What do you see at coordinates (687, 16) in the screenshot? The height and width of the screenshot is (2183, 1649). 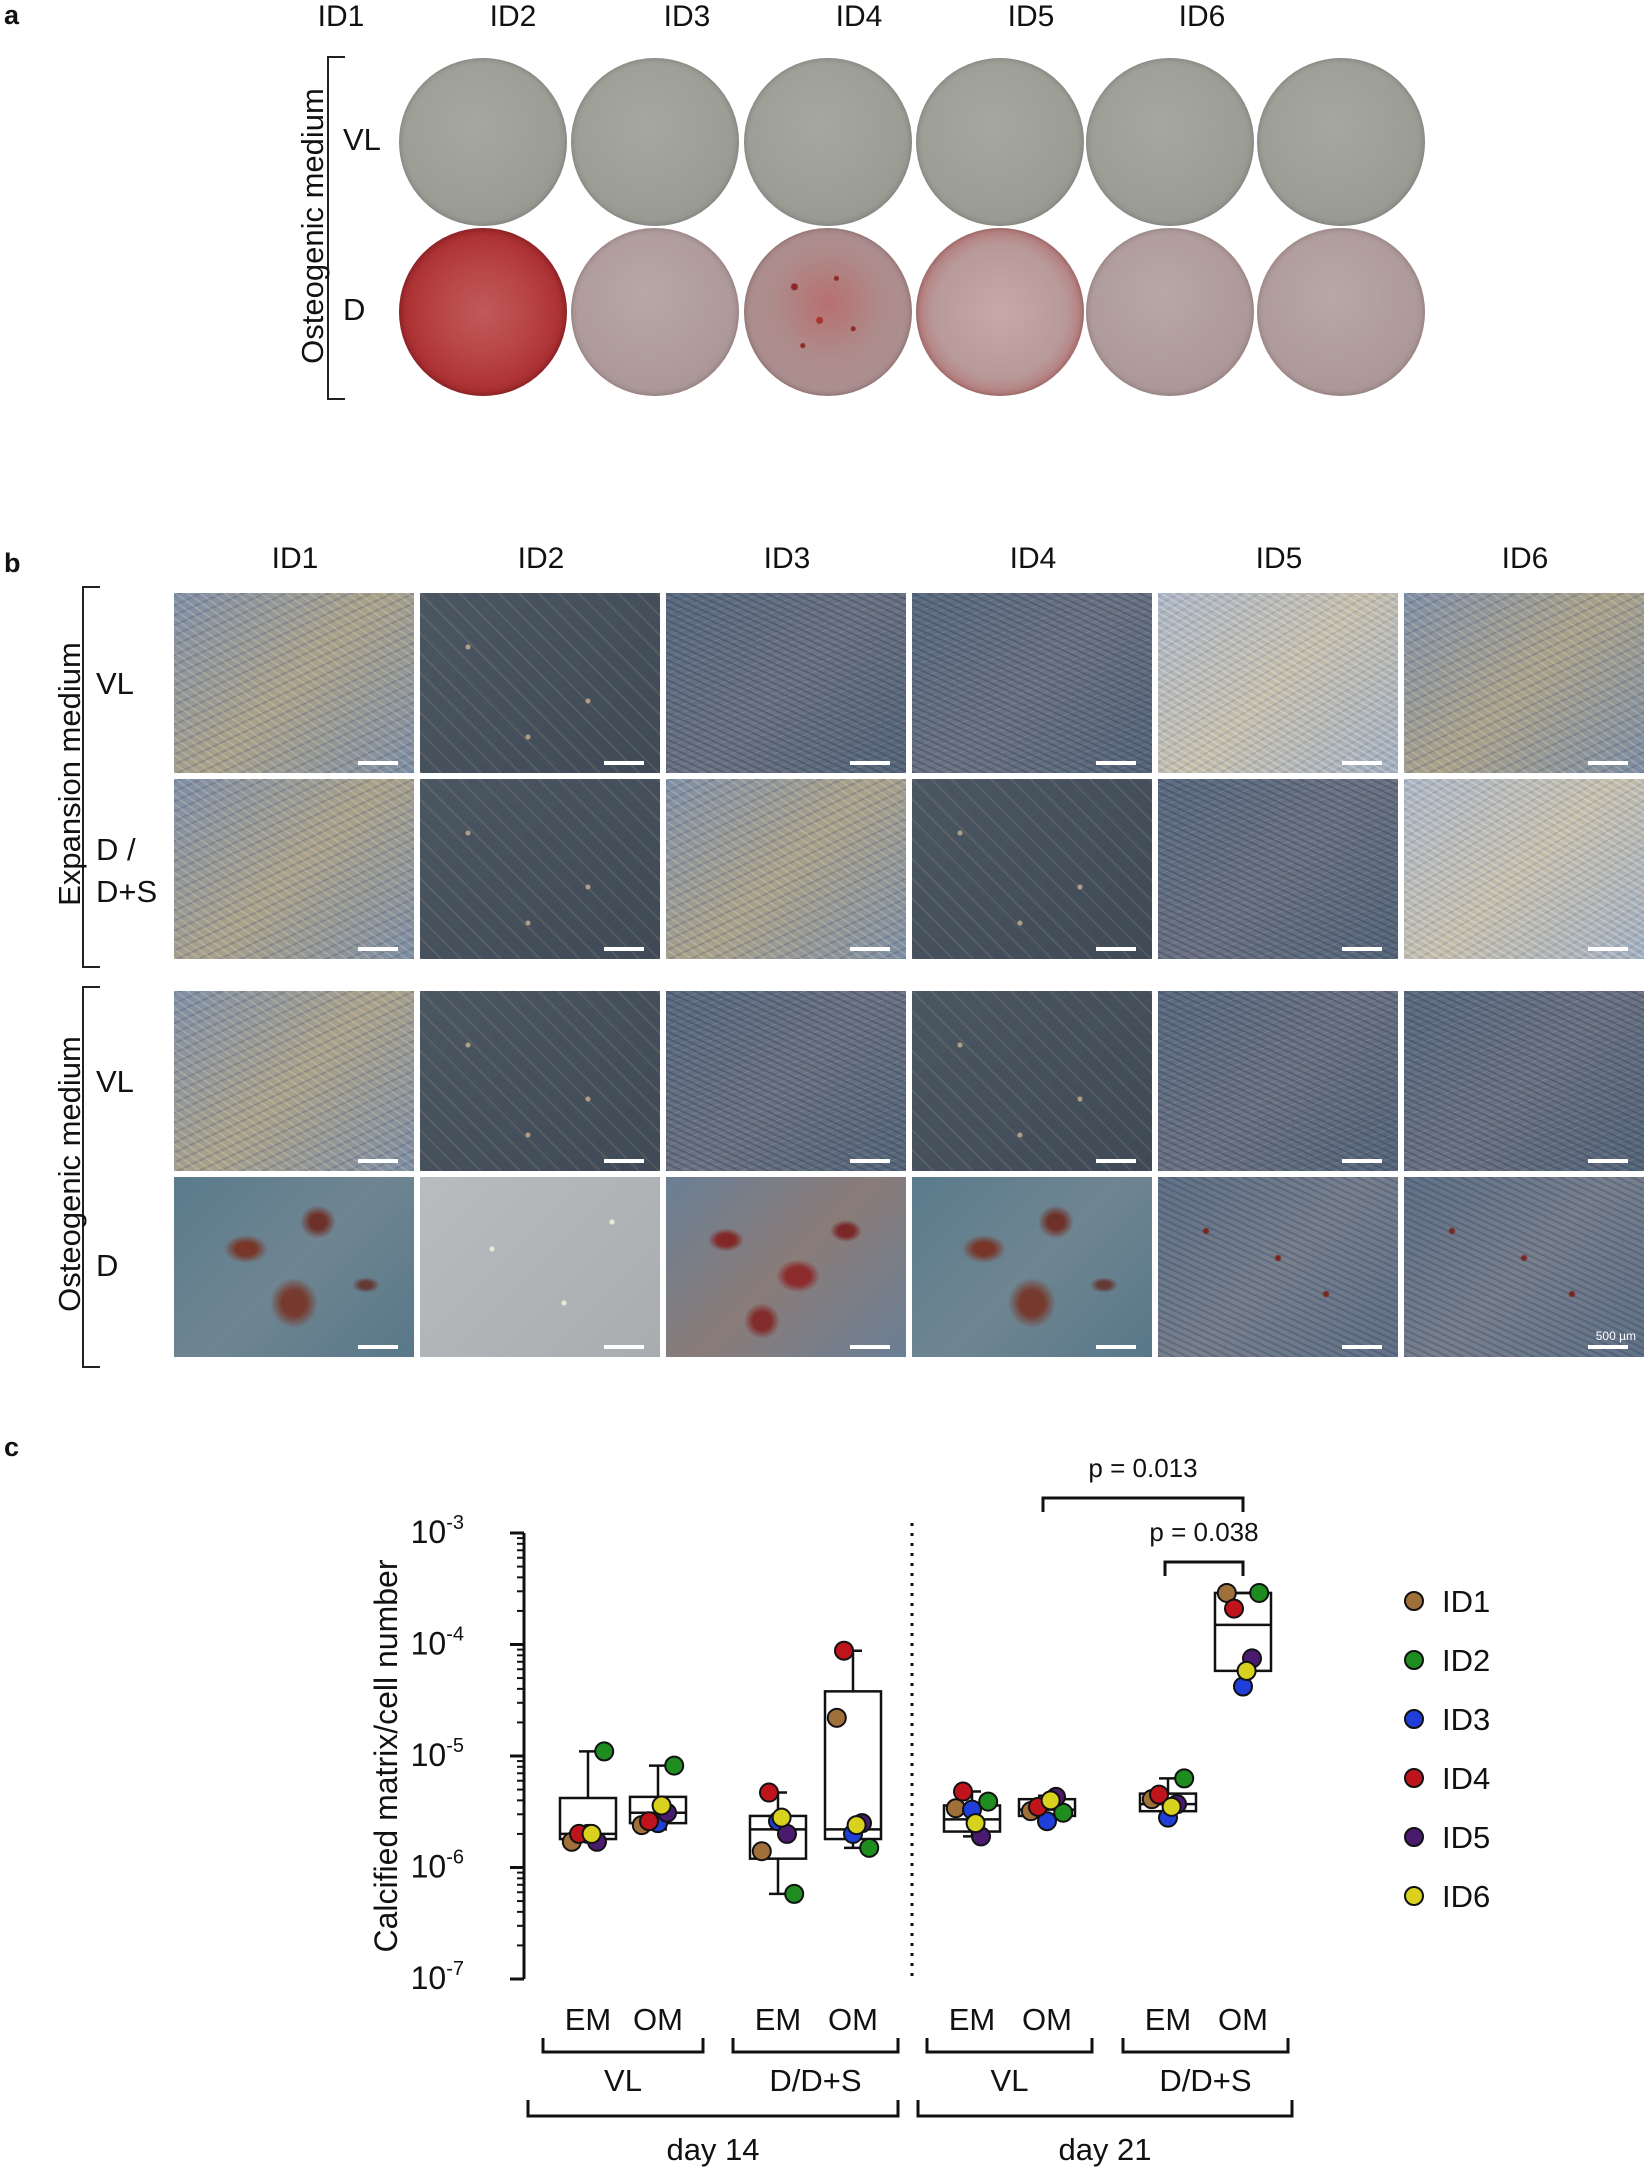 I see `panel-a-column-label: ID3` at bounding box center [687, 16].